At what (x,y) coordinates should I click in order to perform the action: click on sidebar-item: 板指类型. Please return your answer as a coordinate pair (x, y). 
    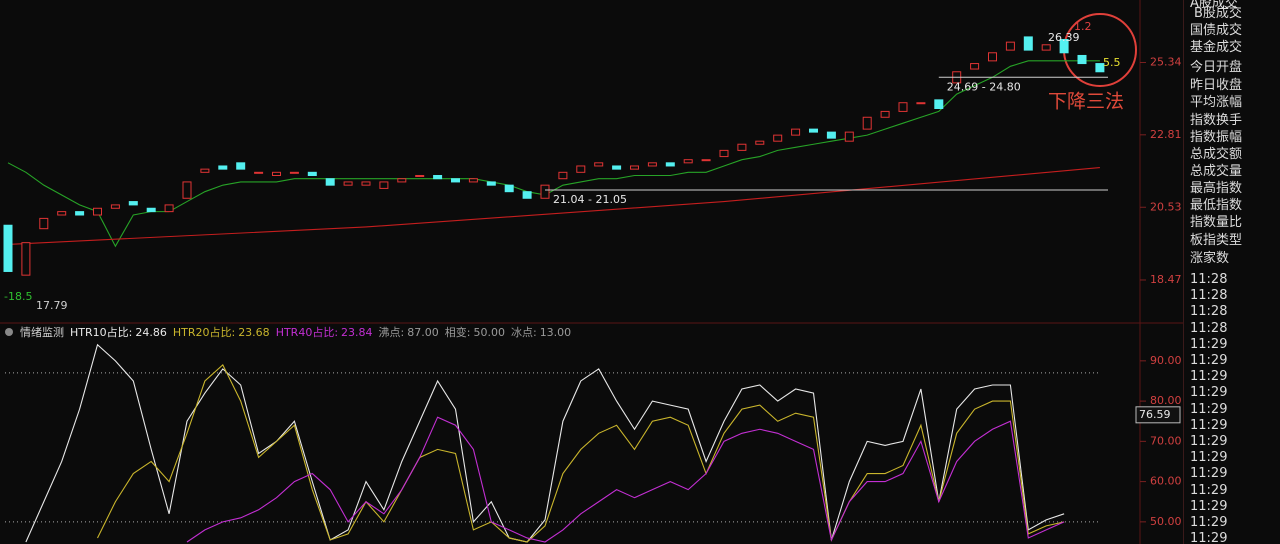
    Looking at the image, I should click on (1216, 240).